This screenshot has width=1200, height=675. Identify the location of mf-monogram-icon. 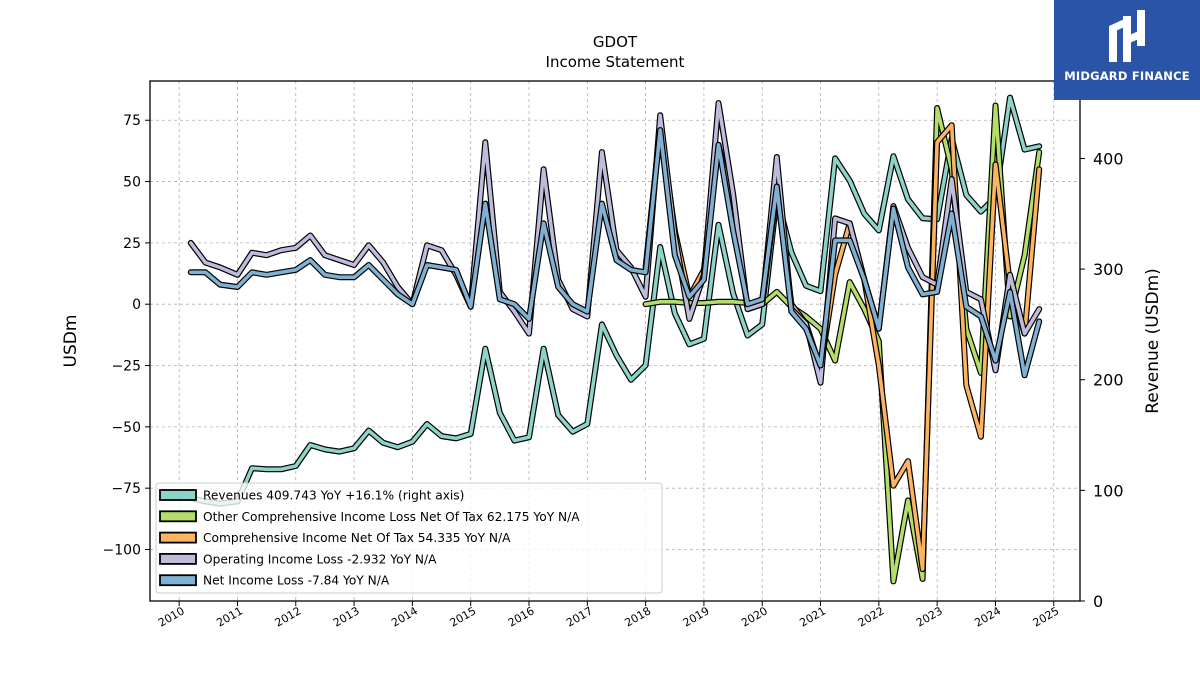
(1127, 36).